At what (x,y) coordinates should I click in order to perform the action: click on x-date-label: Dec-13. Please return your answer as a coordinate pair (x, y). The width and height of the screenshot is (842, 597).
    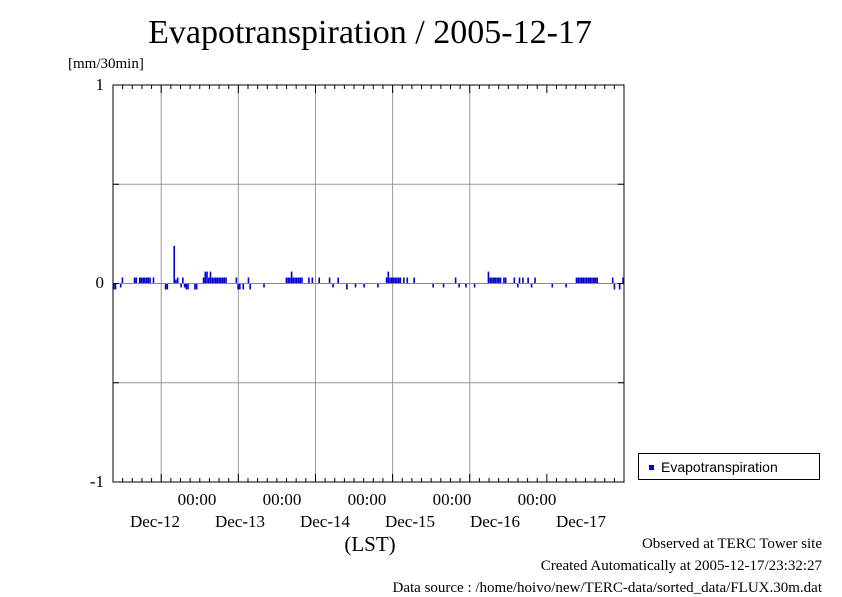
    Looking at the image, I should click on (240, 521).